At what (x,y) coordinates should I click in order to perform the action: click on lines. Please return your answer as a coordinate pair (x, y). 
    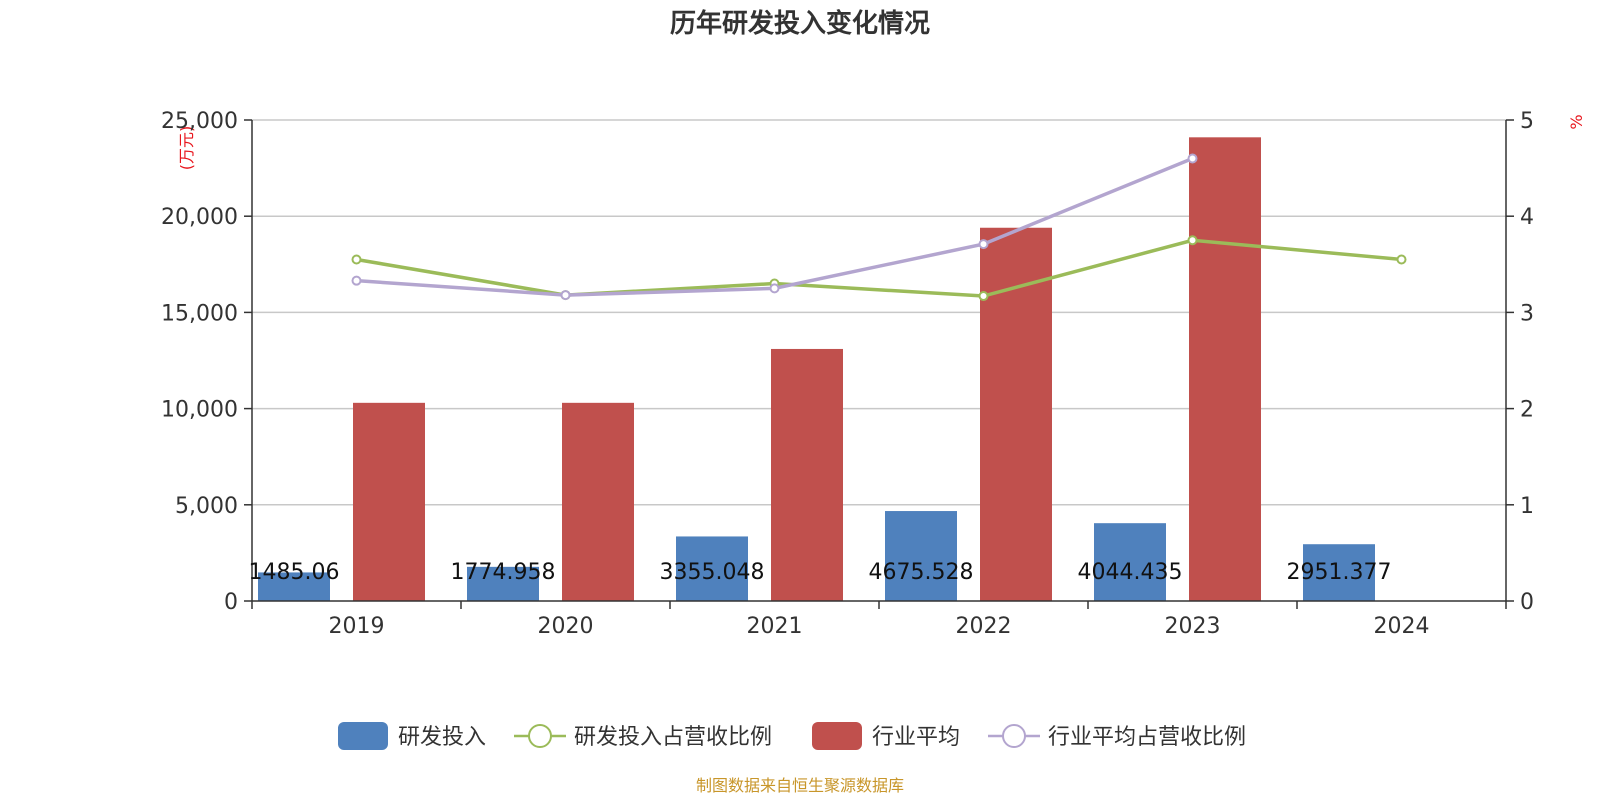
    Looking at the image, I should click on (879, 227).